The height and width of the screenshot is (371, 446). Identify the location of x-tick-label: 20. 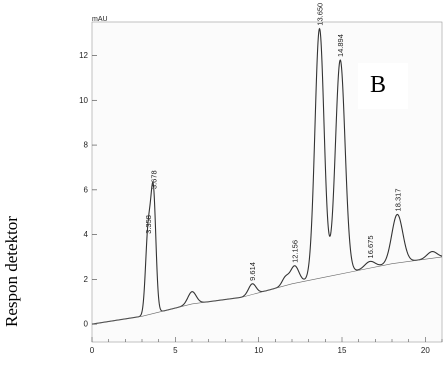
(425, 350).